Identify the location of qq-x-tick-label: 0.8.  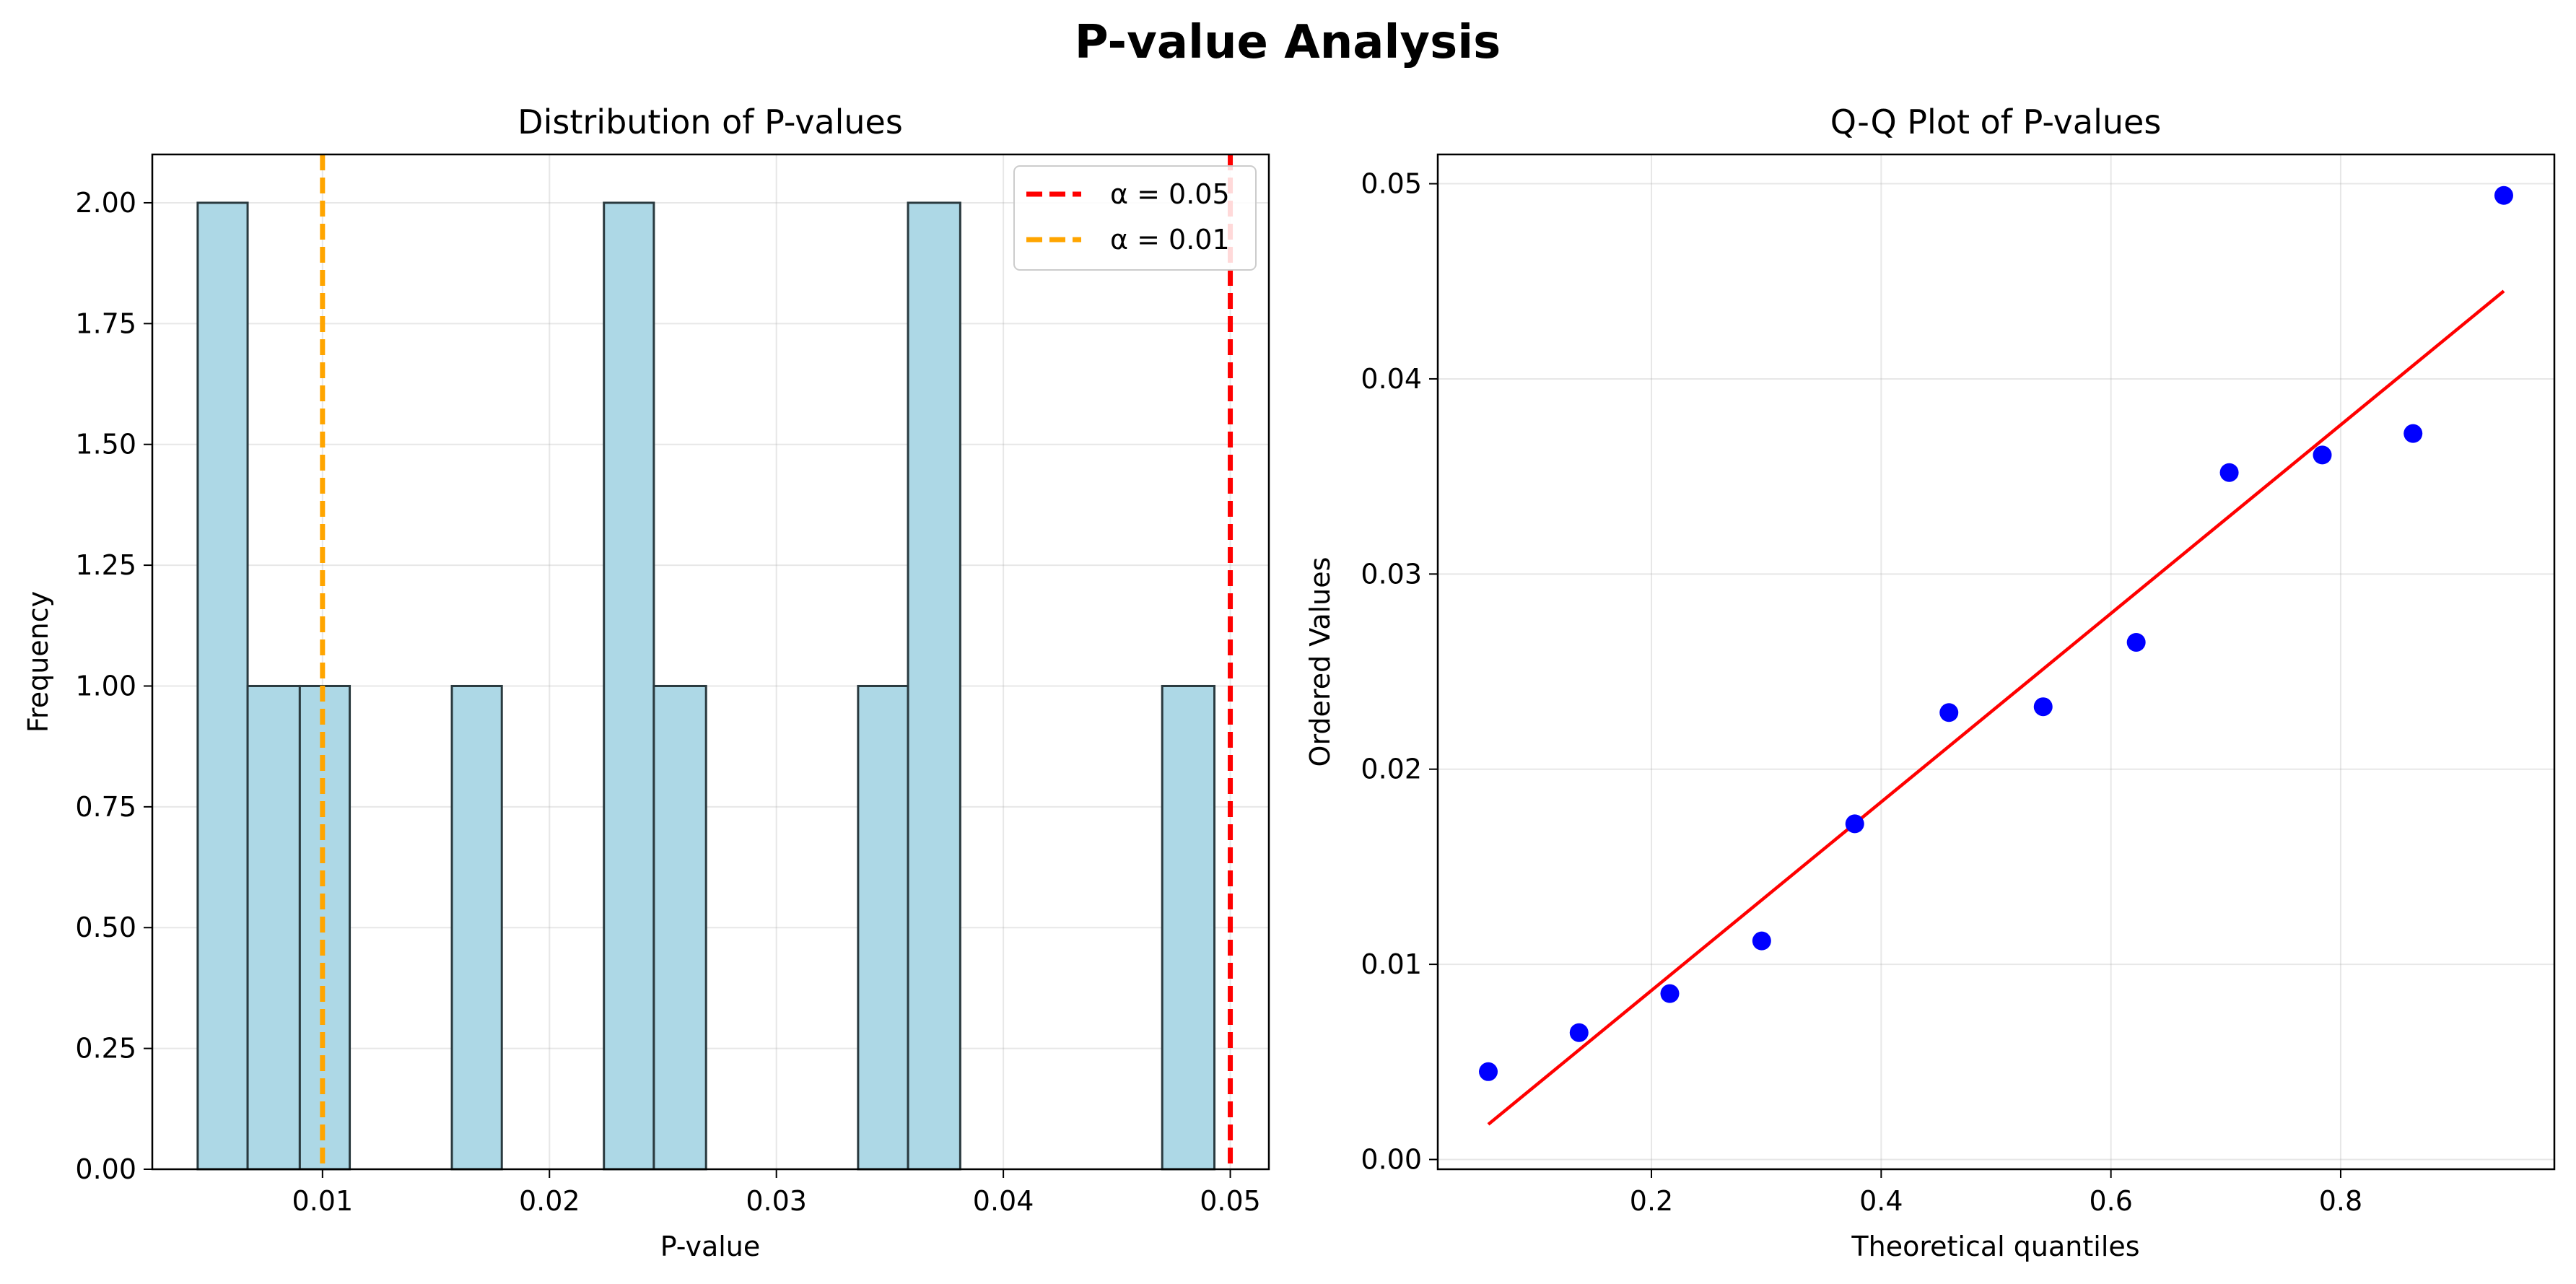
(2340, 1201).